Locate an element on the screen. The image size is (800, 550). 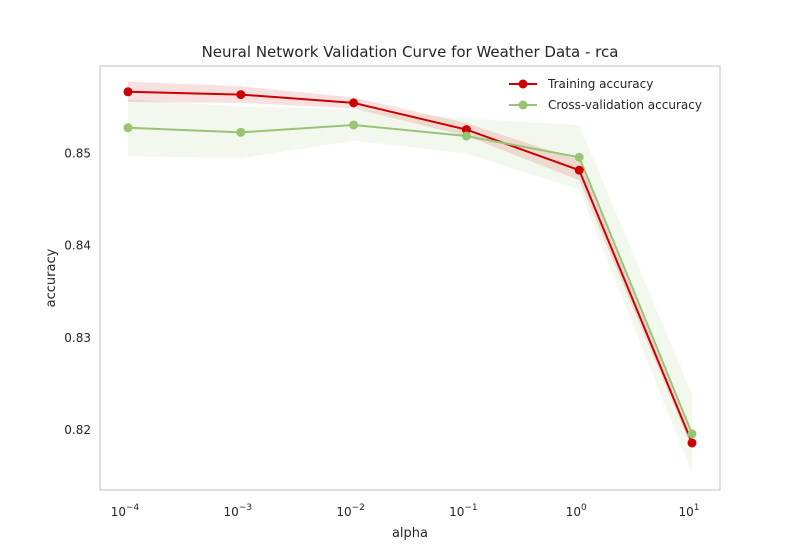
x-tick-label: 10¹ is located at coordinates (688, 511).